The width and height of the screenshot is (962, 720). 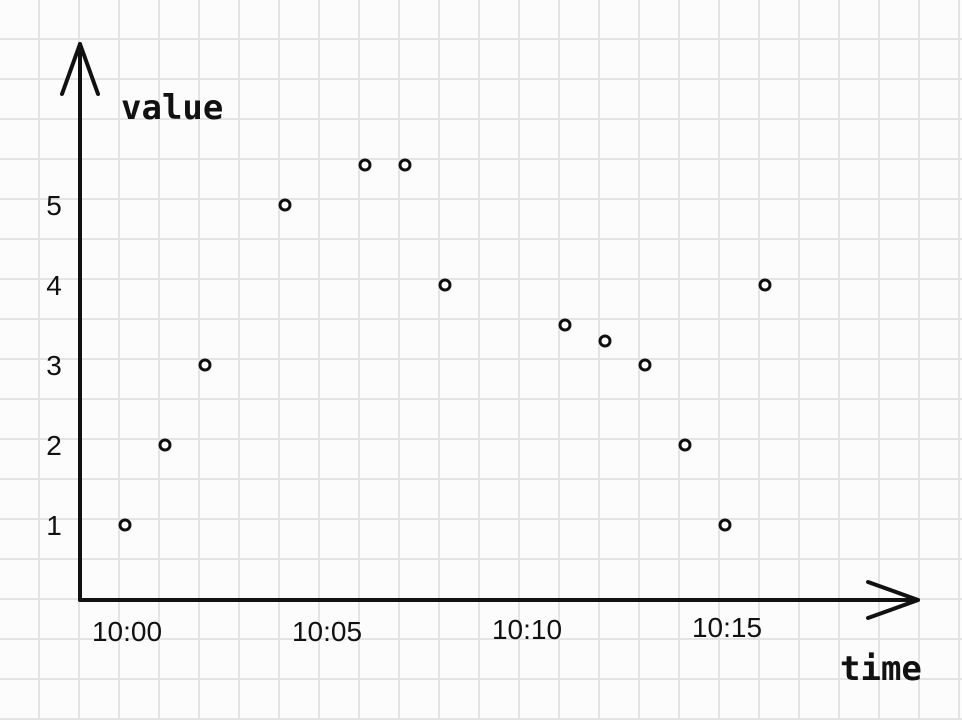 What do you see at coordinates (80, 69) in the screenshot?
I see `y-axis-arrow-icon` at bounding box center [80, 69].